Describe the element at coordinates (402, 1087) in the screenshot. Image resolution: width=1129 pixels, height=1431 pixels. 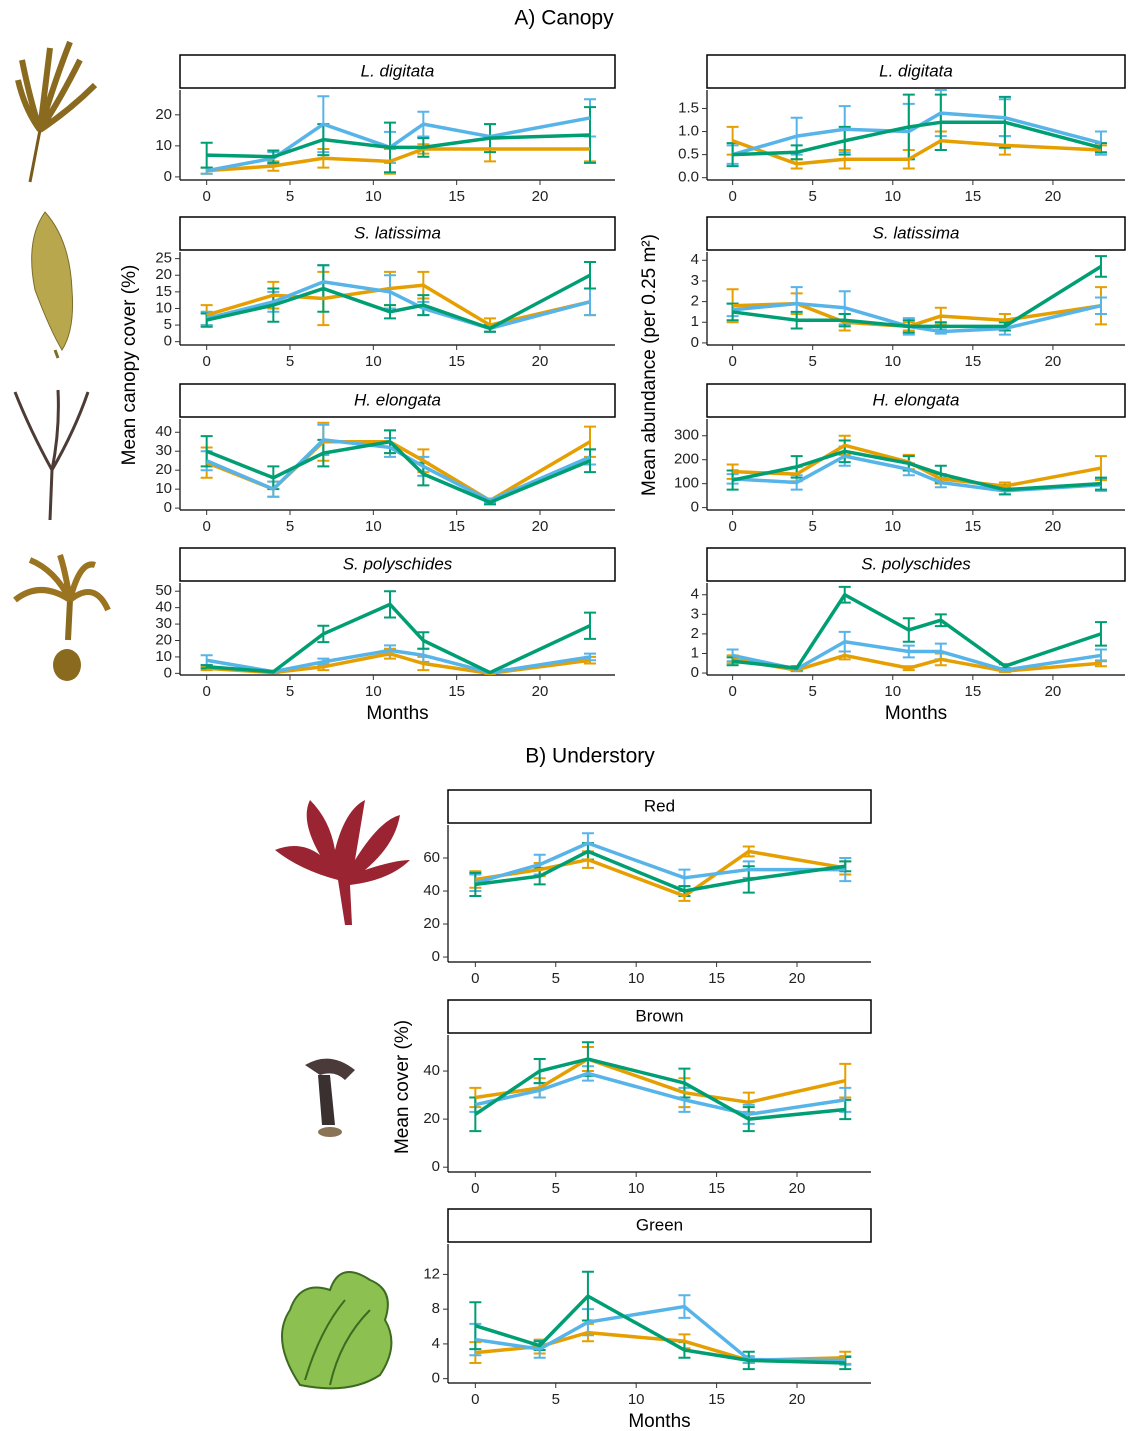
I see `y-axis-title: Mean cover (%)` at that location.